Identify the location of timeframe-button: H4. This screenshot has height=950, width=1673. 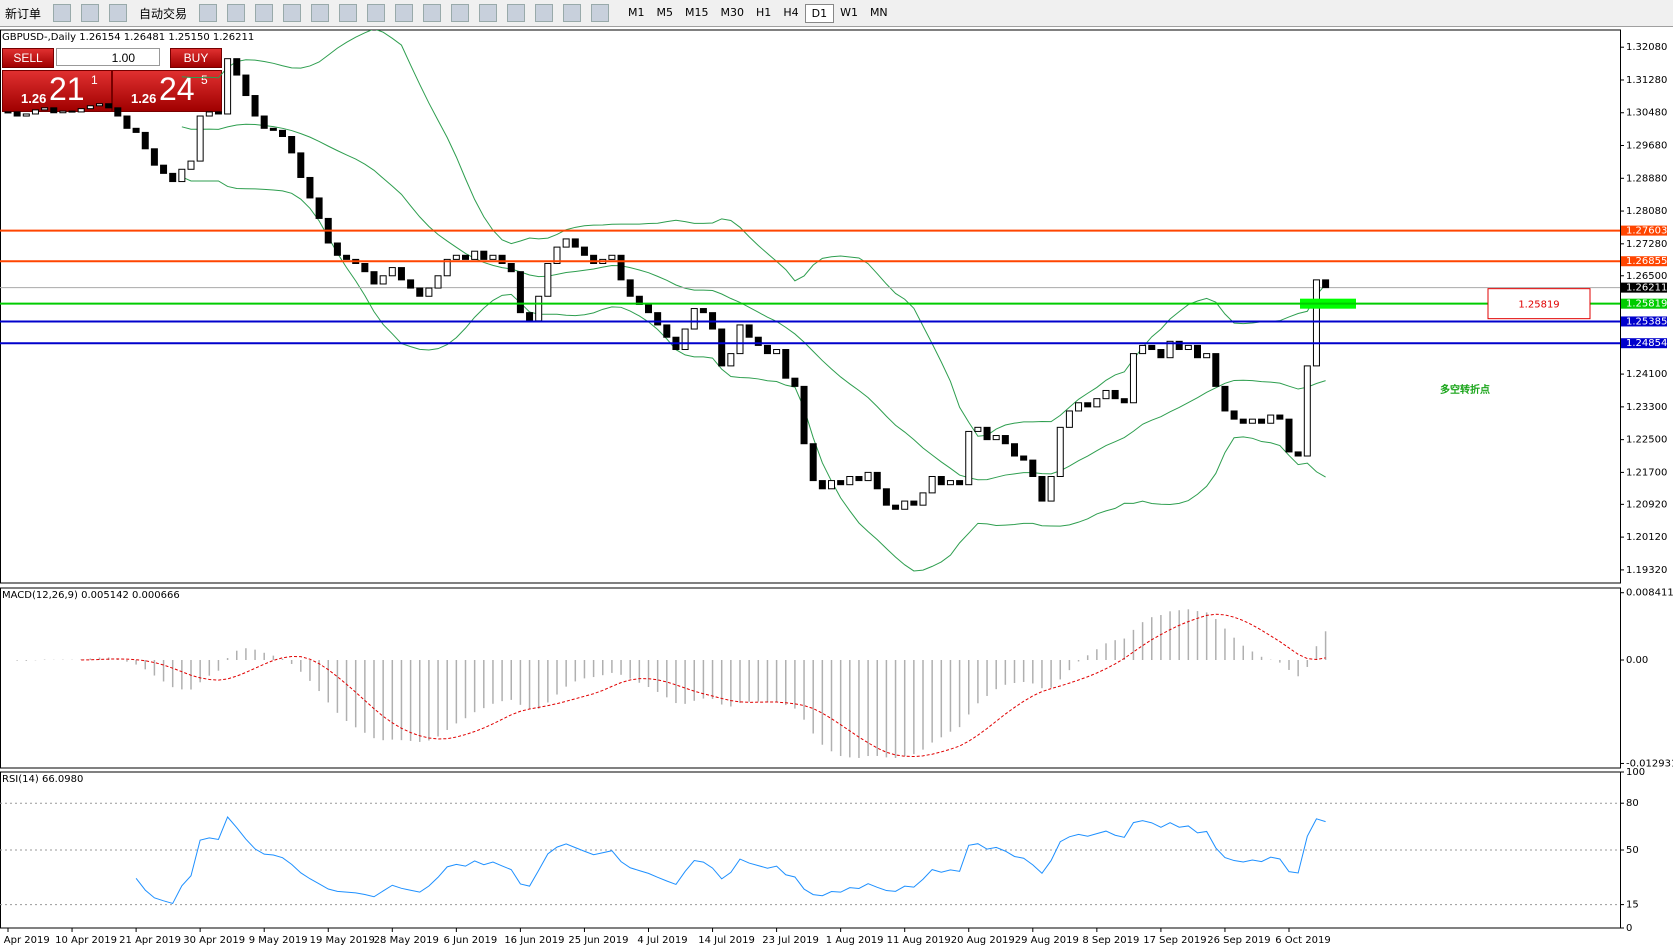
(791, 12).